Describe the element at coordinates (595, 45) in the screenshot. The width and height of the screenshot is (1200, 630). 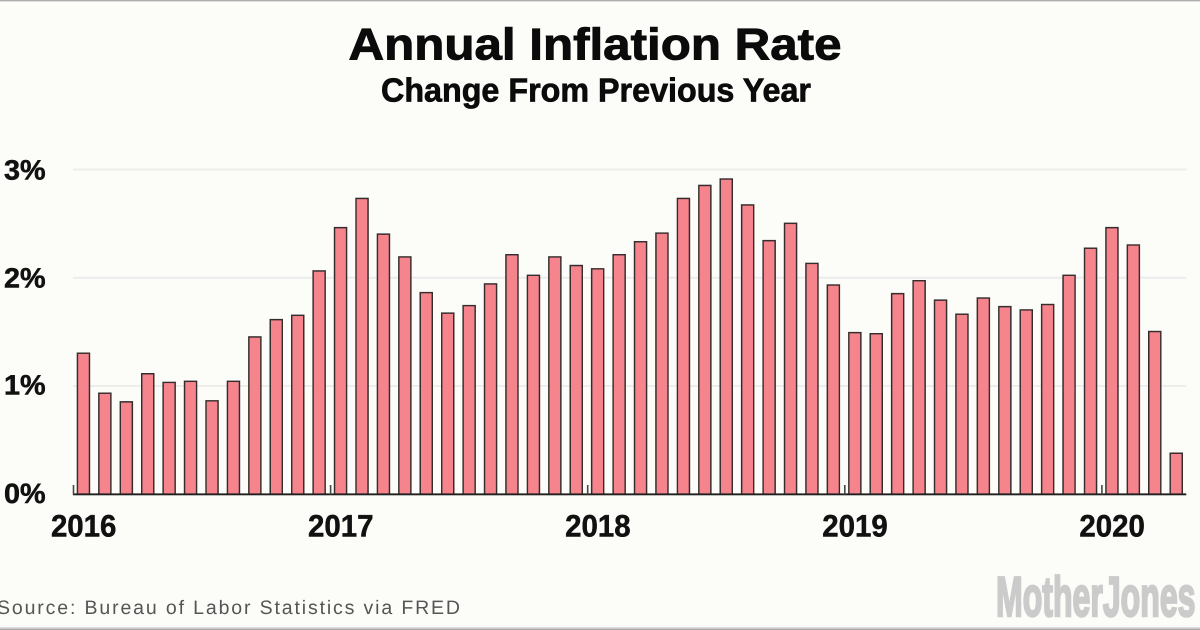
I see `svg-text: Annual Inflation Rate` at that location.